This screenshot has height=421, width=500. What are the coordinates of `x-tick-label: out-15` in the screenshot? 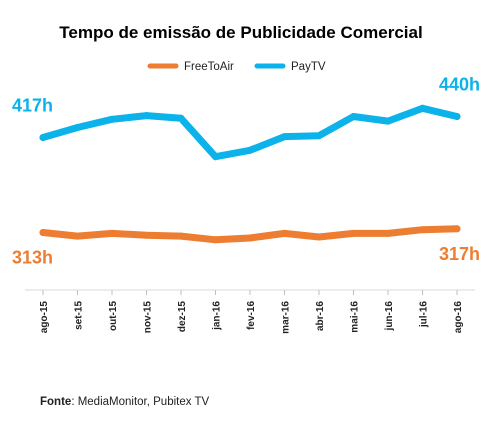 It's located at (113, 316).